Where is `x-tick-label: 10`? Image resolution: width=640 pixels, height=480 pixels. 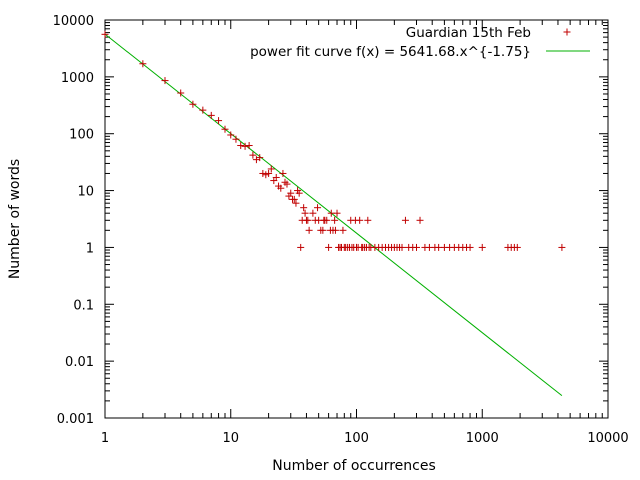 x-tick-label: 10 is located at coordinates (230, 438).